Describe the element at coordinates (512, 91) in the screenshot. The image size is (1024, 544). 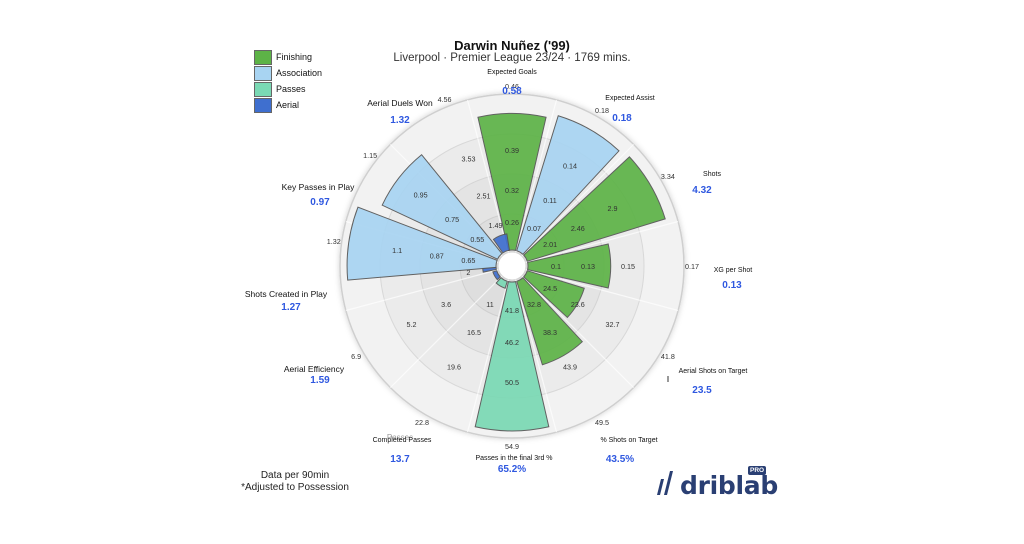
I see `category-value: 0.58` at that location.